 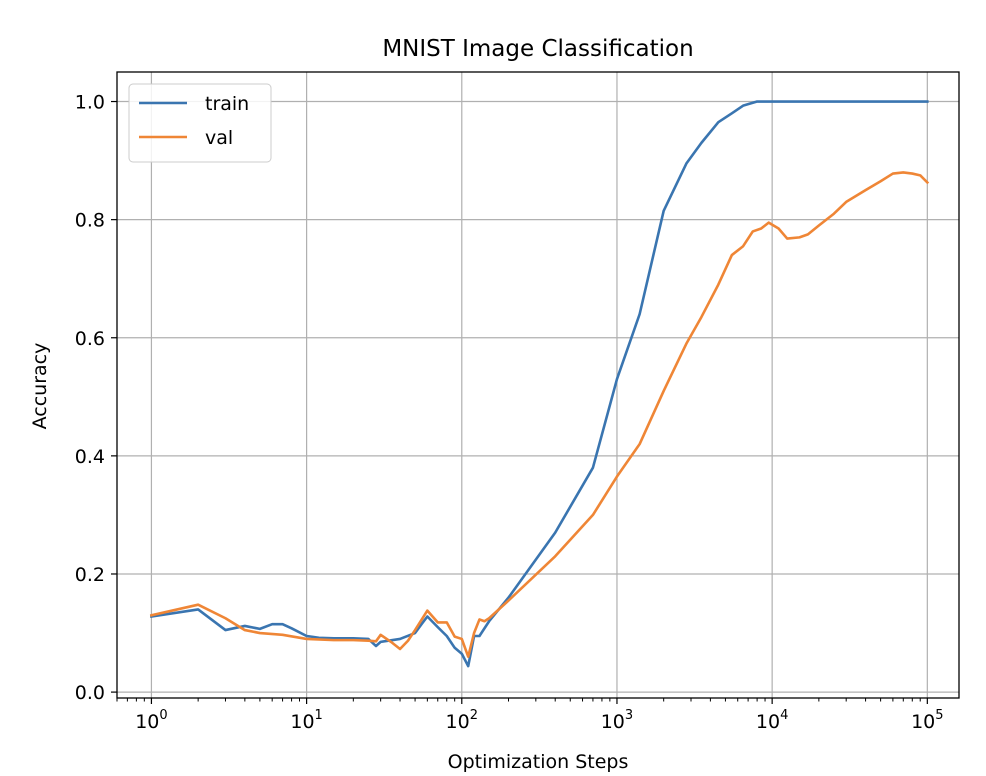 What do you see at coordinates (90, 575) in the screenshot?
I see `y-tick-label: 0.2` at bounding box center [90, 575].